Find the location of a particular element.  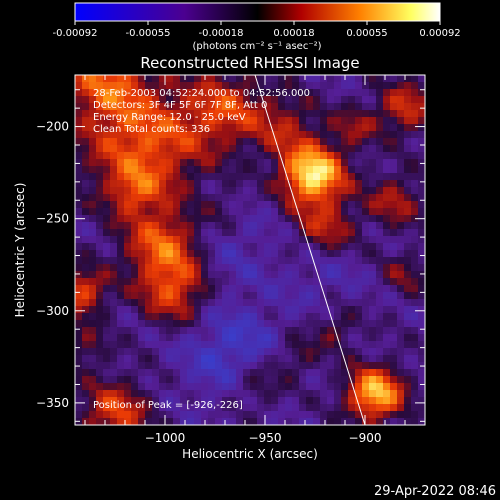

colorbar-tick-label: -0.00092 is located at coordinates (75, 33).